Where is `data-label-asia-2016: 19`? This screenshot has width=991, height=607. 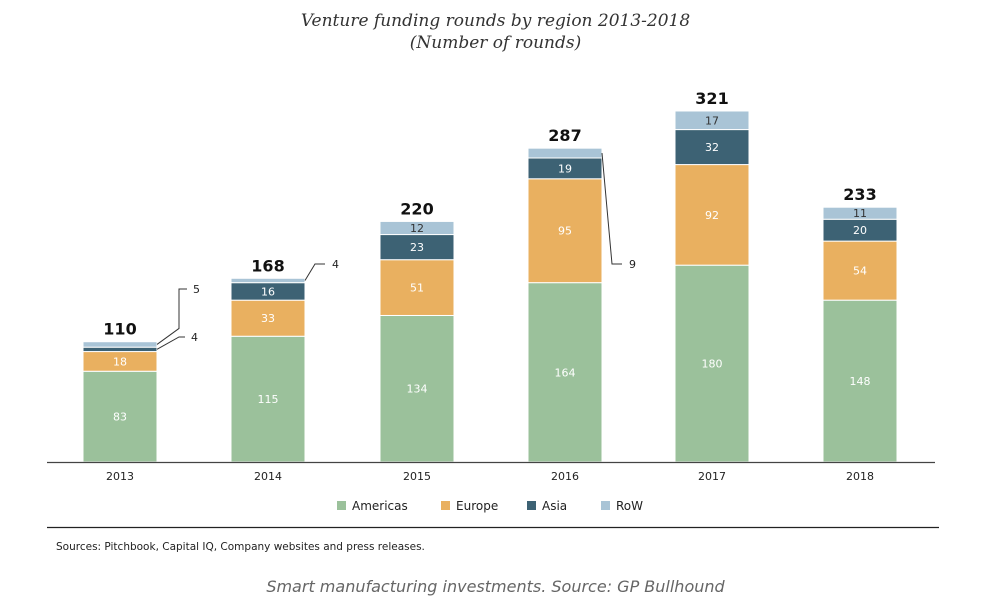 data-label-asia-2016: 19 is located at coordinates (565, 168).